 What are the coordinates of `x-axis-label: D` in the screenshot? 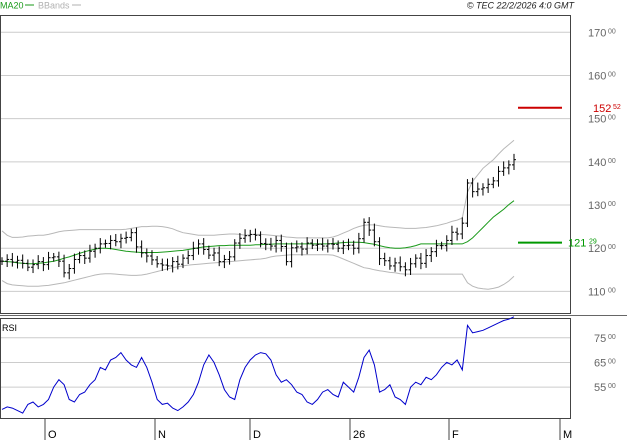 It's located at (257, 434).